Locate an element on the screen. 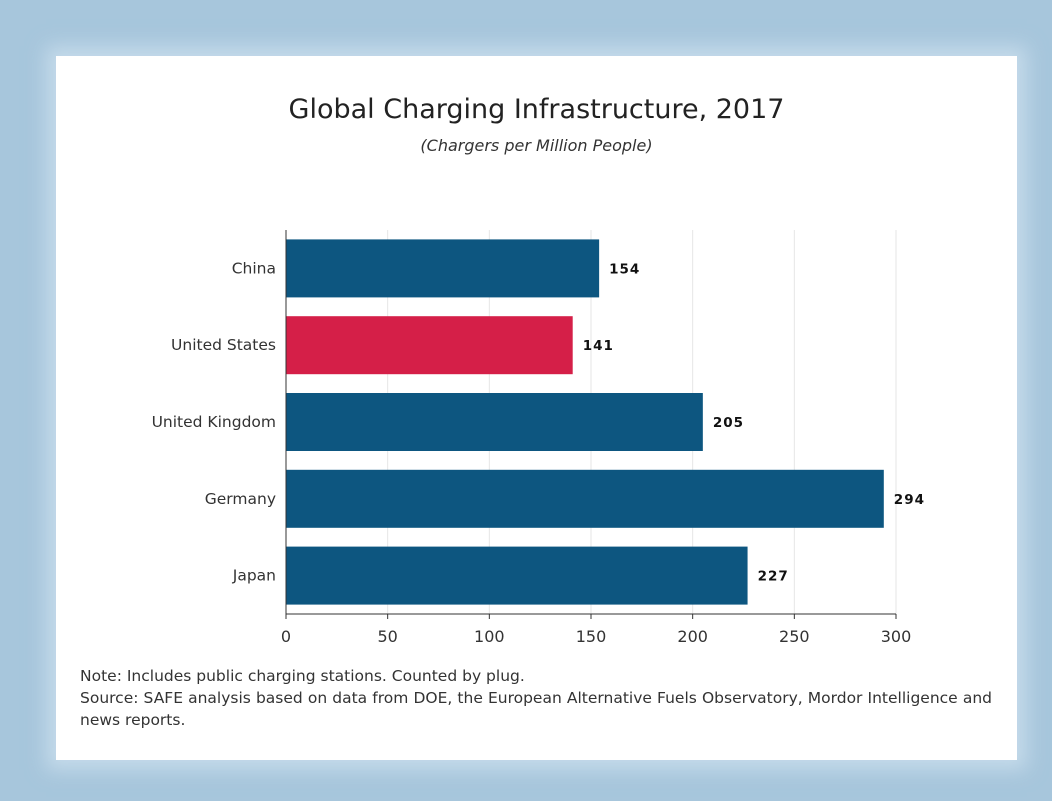 The image size is (1052, 801). x-tick-label: 150 is located at coordinates (591, 636).